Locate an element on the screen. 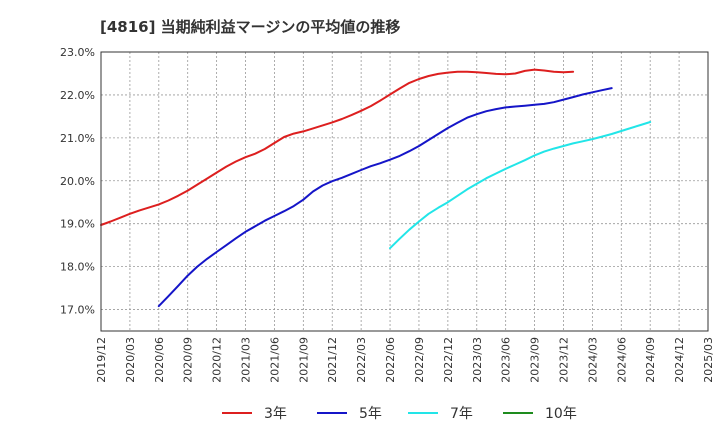 The height and width of the screenshot is (440, 720). x-tick-label: 2019/12 is located at coordinates (101, 360).